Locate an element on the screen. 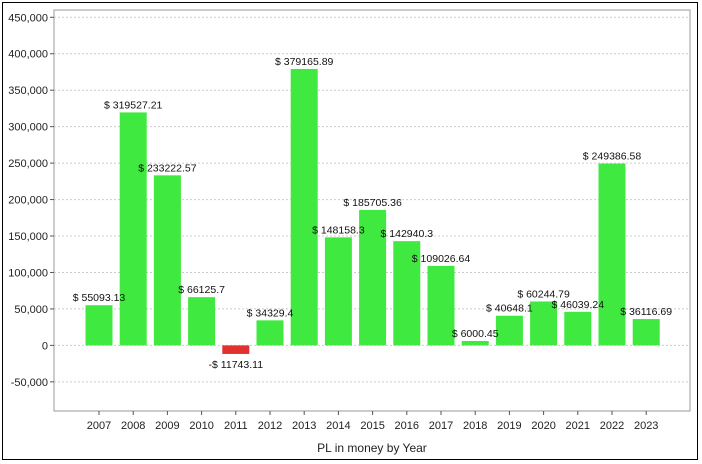 This screenshot has height=464, width=702. data-label-2011: -$ 11743.11 is located at coordinates (236, 365).